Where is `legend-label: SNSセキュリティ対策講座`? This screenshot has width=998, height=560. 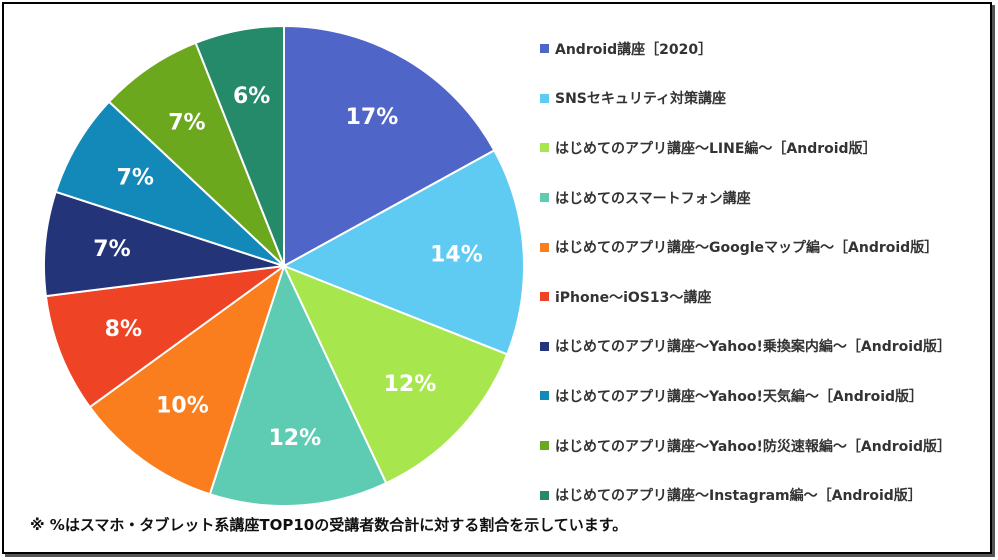 legend-label: SNSセキュリティ対策講座 is located at coordinates (641, 99).